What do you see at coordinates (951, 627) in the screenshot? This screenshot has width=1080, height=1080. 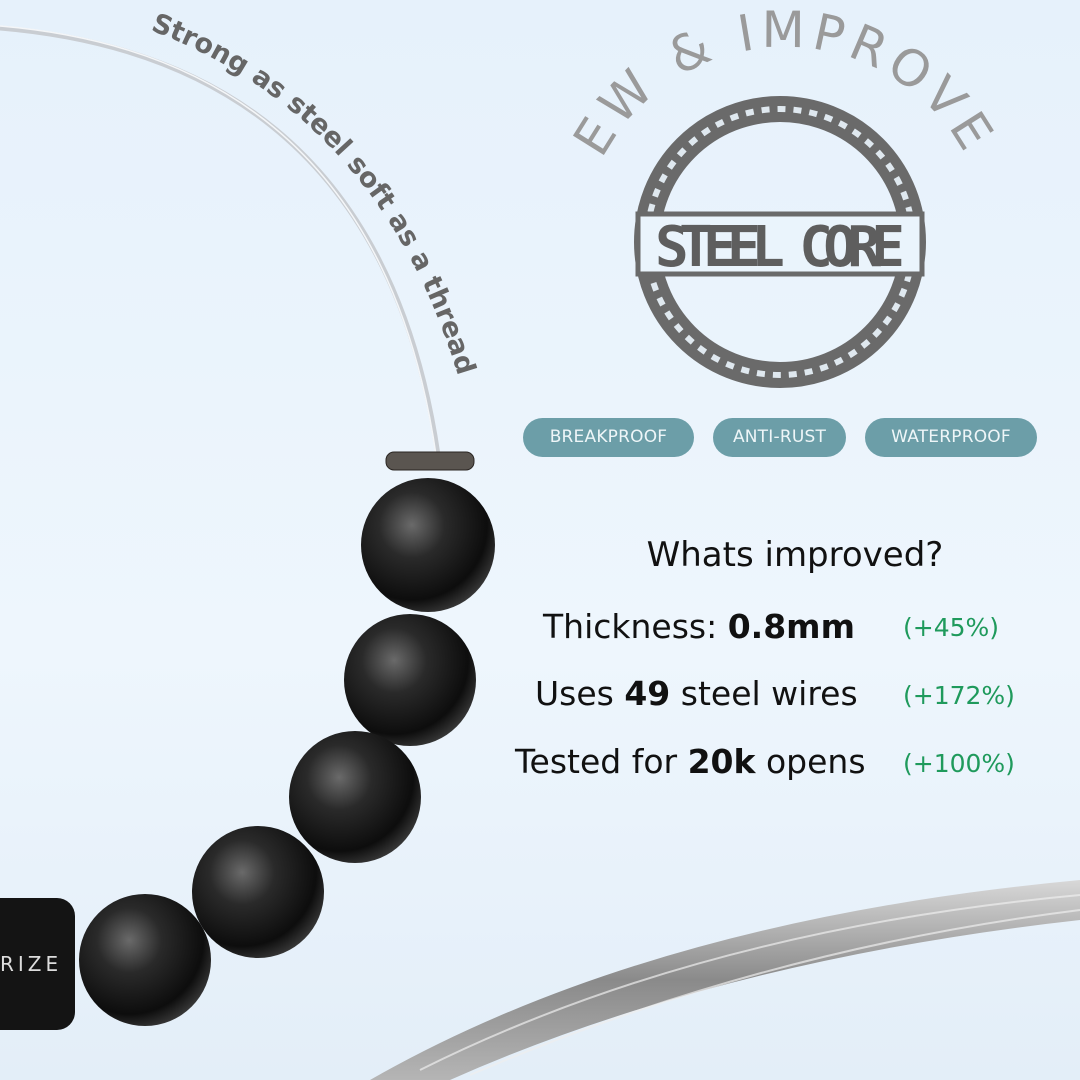 I see `improvement-change: (+45%)` at bounding box center [951, 627].